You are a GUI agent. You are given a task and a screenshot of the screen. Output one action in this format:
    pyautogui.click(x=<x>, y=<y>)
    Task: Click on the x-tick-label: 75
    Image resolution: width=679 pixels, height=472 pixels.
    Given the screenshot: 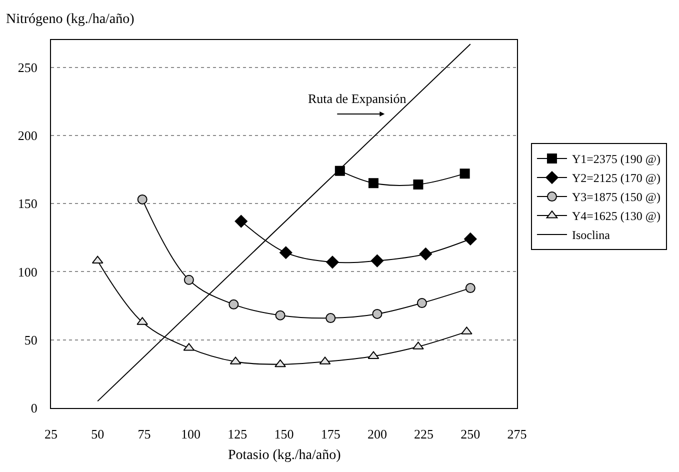 What is the action you would take?
    pyautogui.click(x=144, y=434)
    